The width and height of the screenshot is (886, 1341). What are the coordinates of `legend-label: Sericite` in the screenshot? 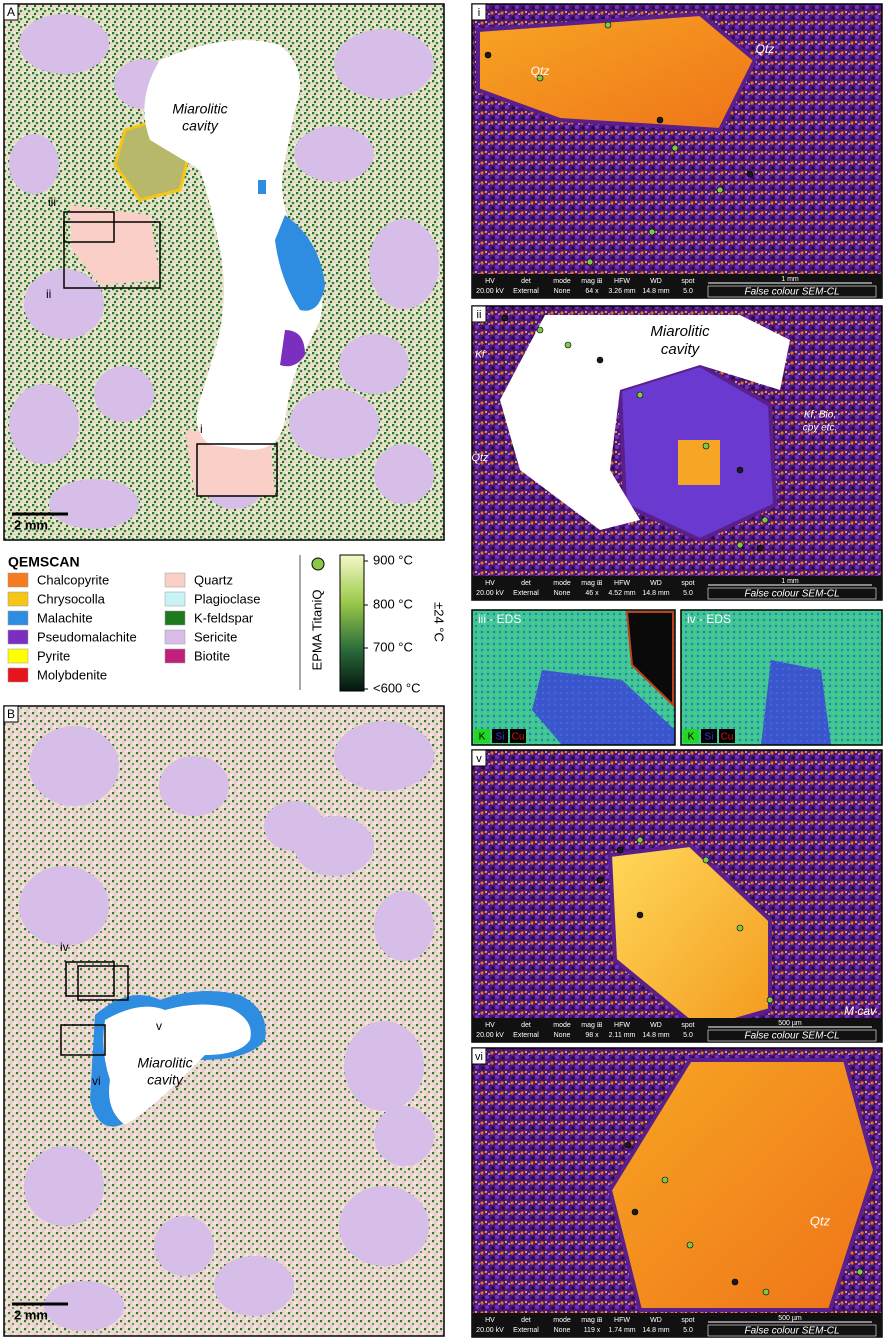 It's located at (215, 636).